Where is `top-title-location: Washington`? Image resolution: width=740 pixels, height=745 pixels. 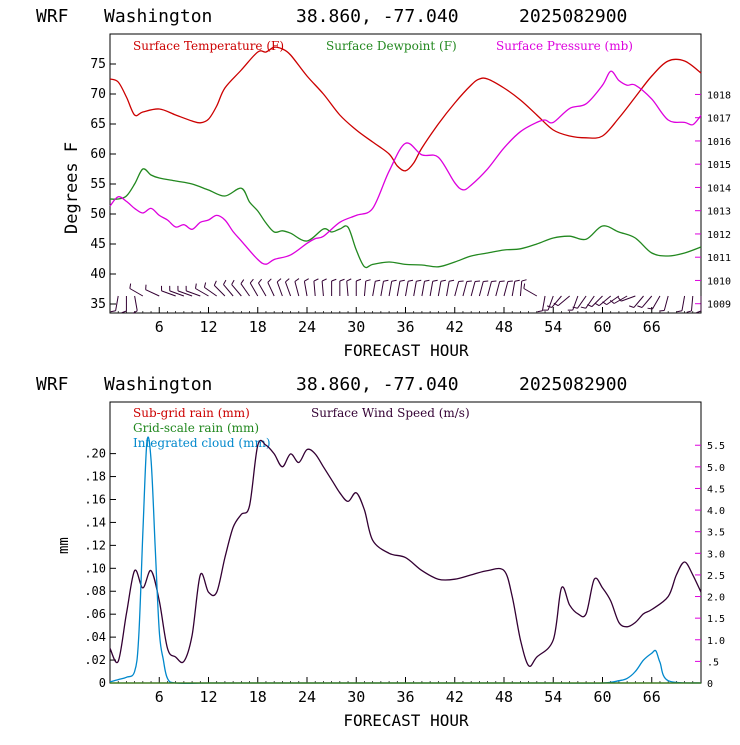
top-title-location: Washington is located at coordinates (158, 16).